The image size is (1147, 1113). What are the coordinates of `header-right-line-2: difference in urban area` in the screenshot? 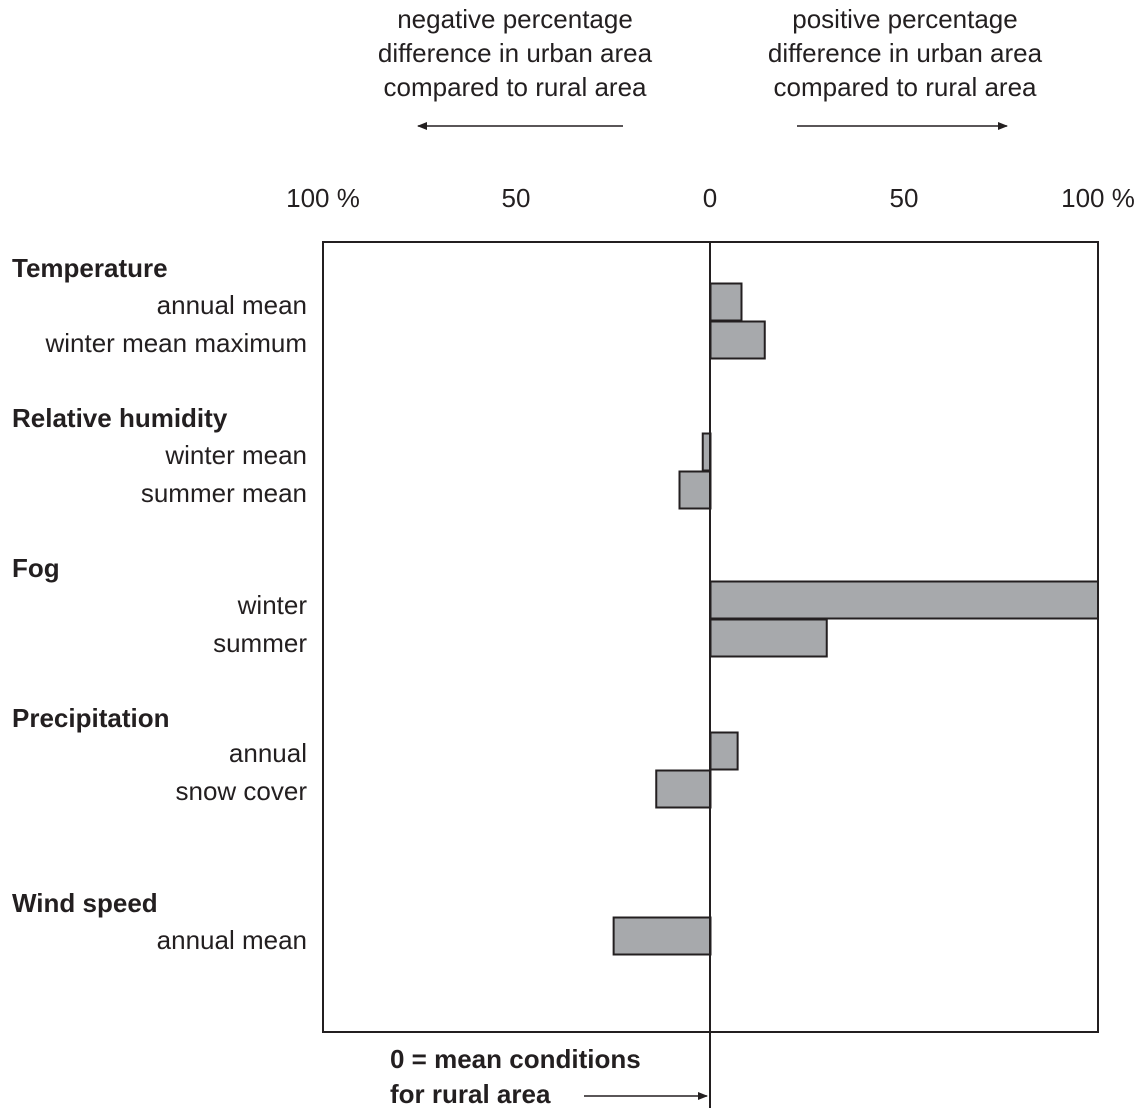 It's located at (905, 53).